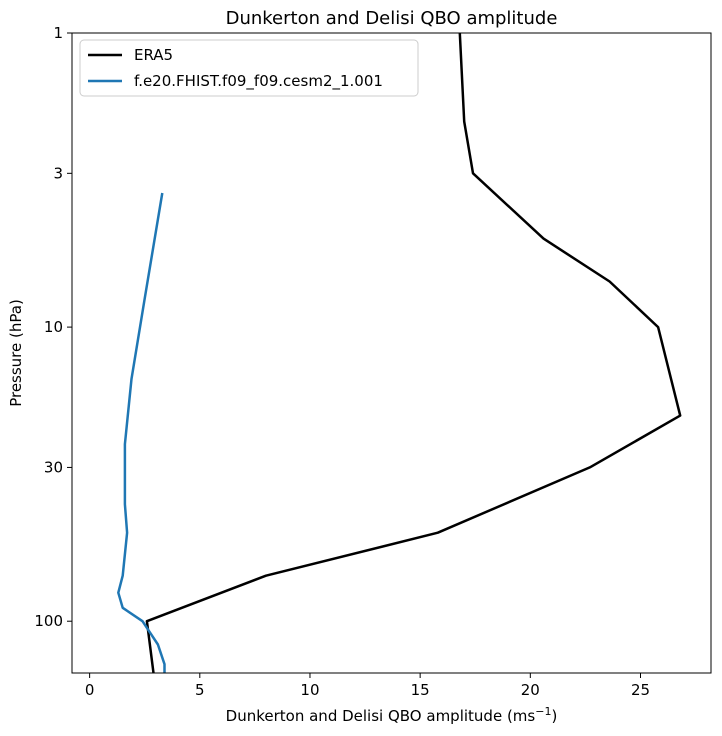  Describe the element at coordinates (381, 716) in the screenshot. I see `x-axis-label-main: Dunkerton and Delisi QBO amplitude (ms` at that location.